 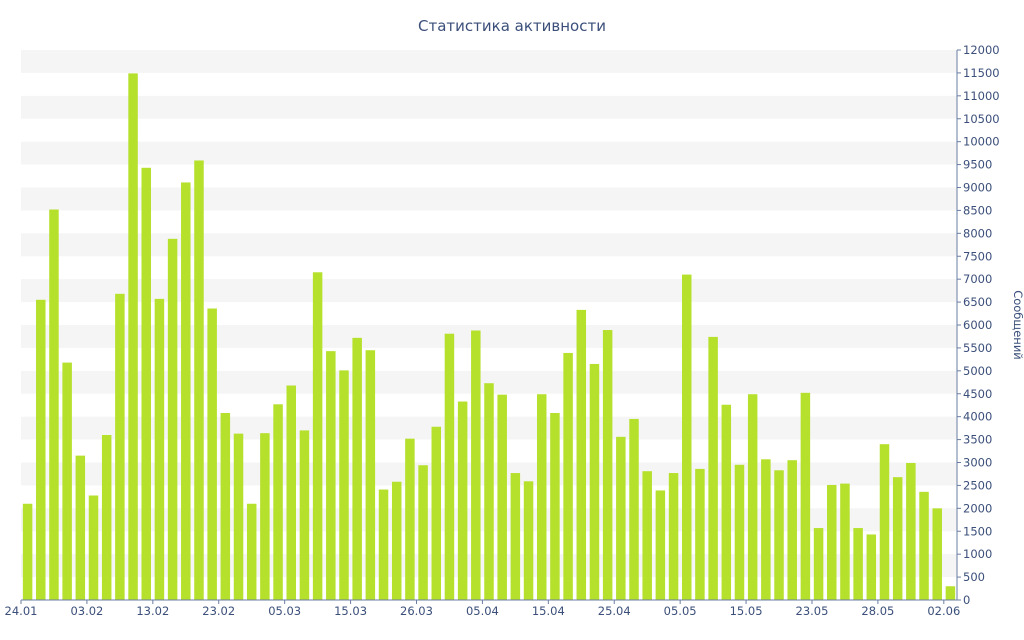 What do you see at coordinates (977, 508) in the screenshot?
I see `y-tick-label: 2000` at bounding box center [977, 508].